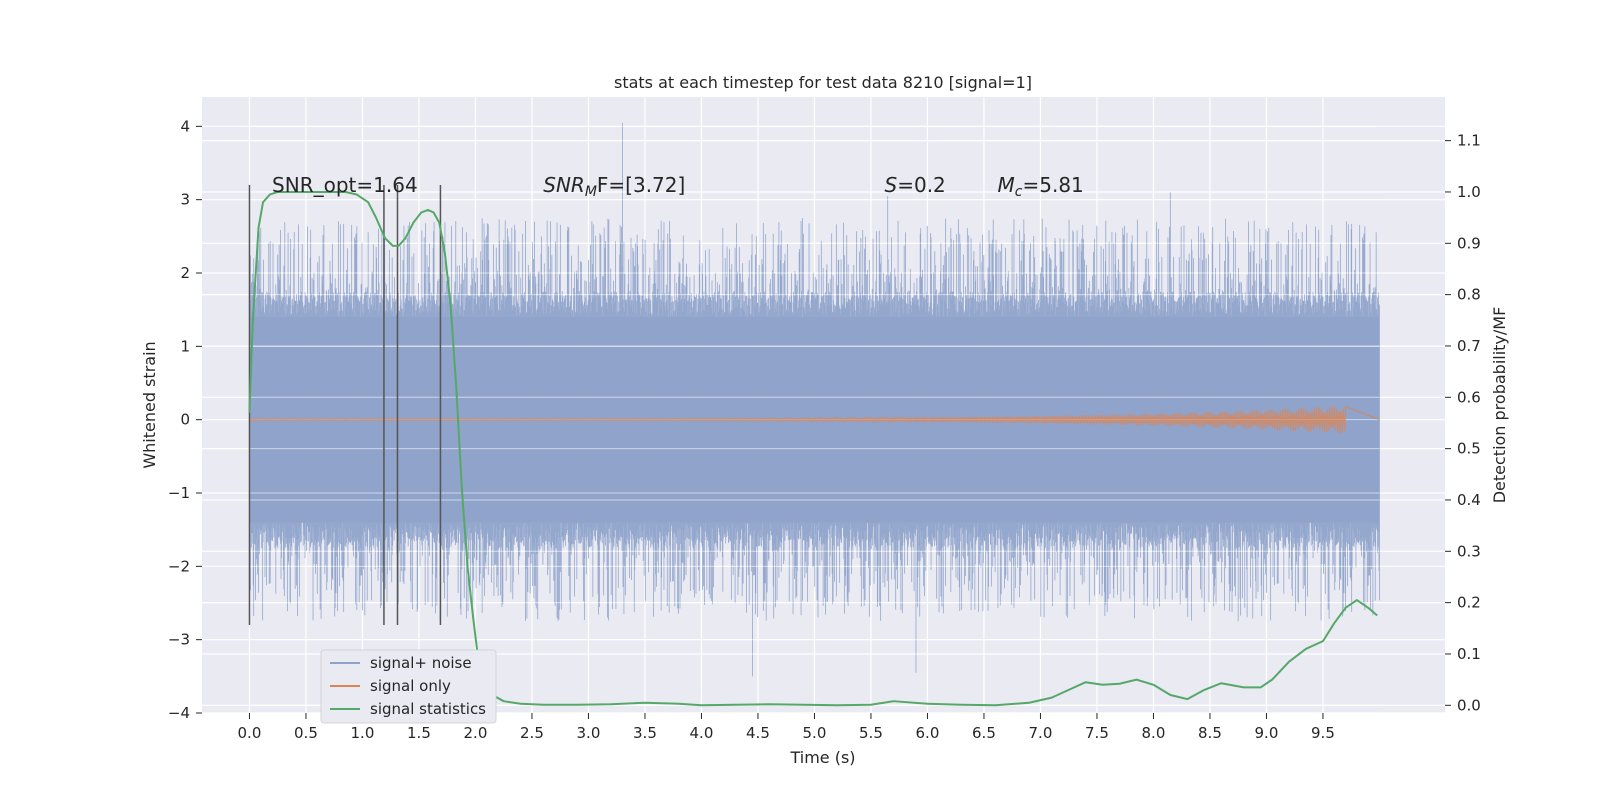  What do you see at coordinates (1469, 551) in the screenshot?
I see `y2-tick-label: 0.3` at bounding box center [1469, 551].